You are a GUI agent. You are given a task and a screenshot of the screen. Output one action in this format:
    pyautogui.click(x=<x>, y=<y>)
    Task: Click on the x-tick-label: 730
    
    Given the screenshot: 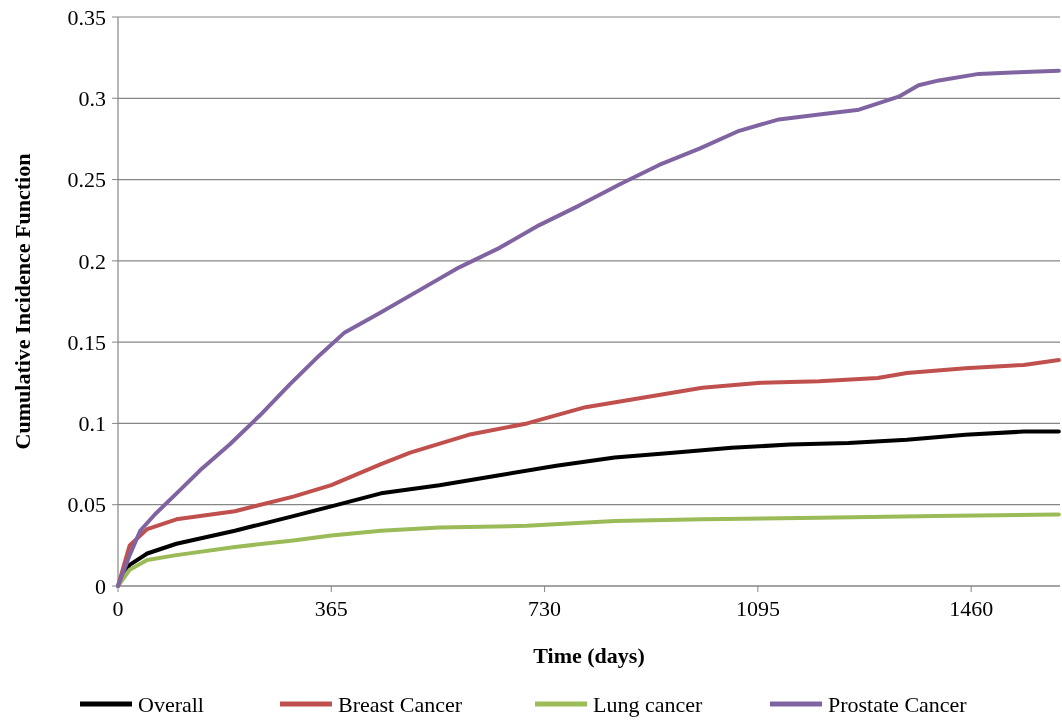 What is the action you would take?
    pyautogui.click(x=545, y=608)
    